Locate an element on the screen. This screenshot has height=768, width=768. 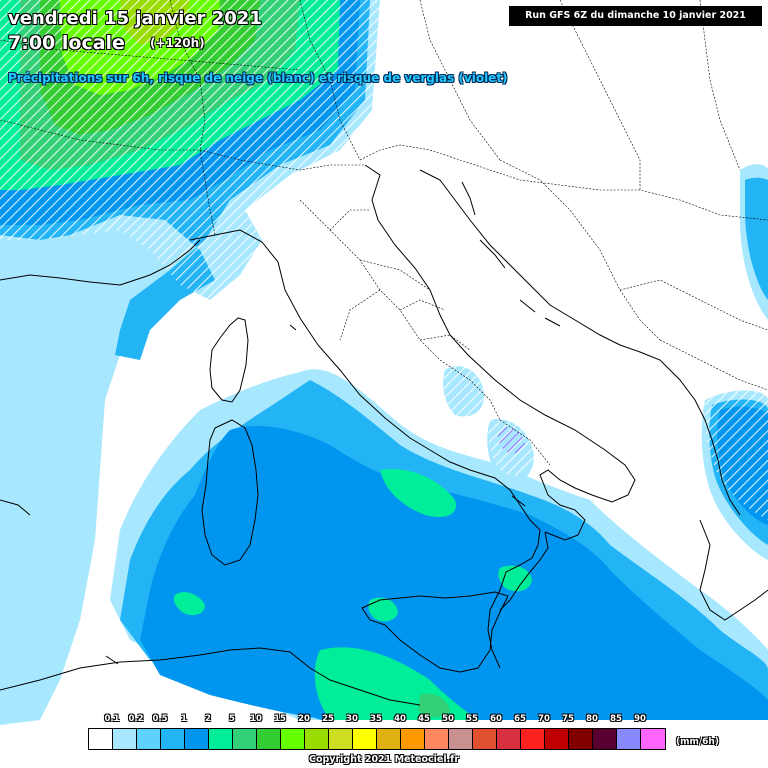
legend-label: 75 is located at coordinates (568, 719).